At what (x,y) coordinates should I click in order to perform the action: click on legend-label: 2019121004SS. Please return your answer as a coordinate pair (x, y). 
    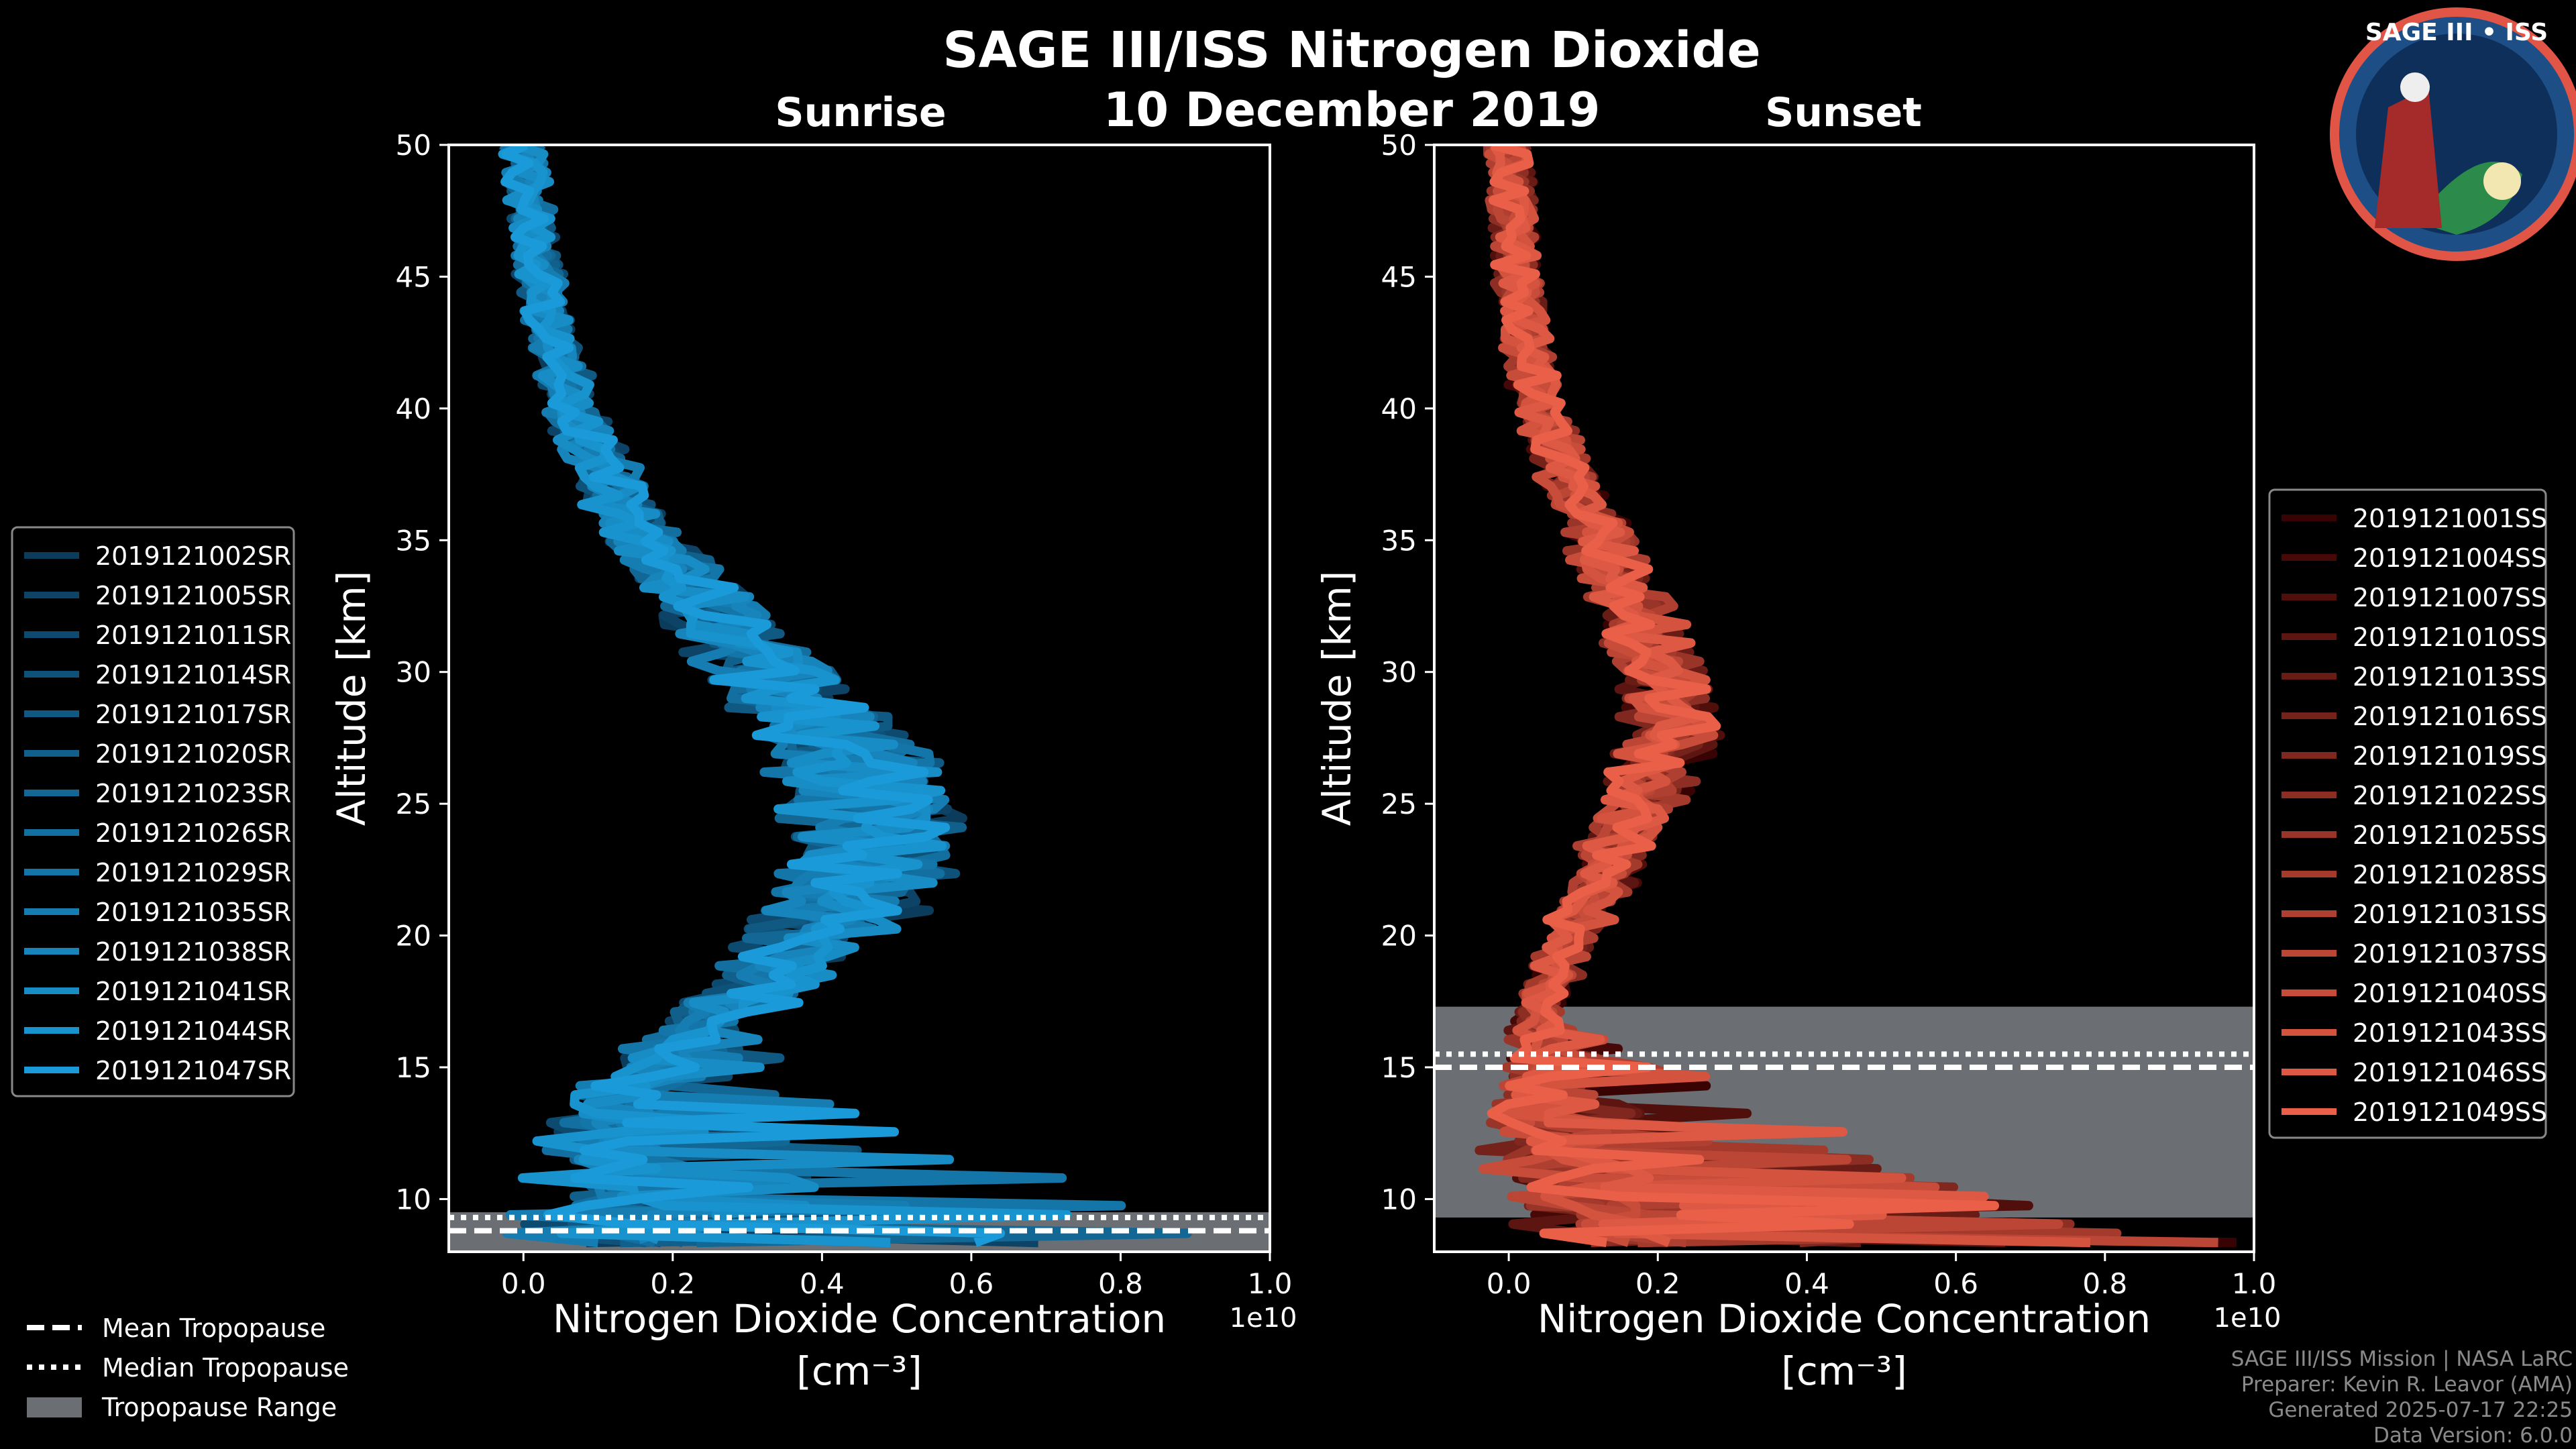
    Looking at the image, I should click on (2450, 558).